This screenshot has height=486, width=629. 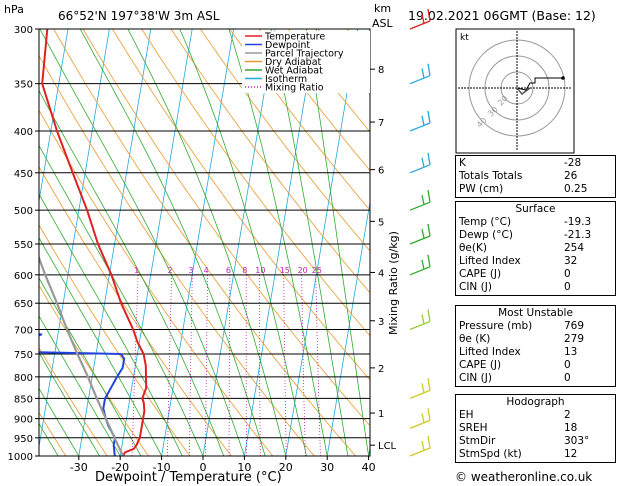 I want to click on pressure-tick-label: 950, so click(x=23, y=439).